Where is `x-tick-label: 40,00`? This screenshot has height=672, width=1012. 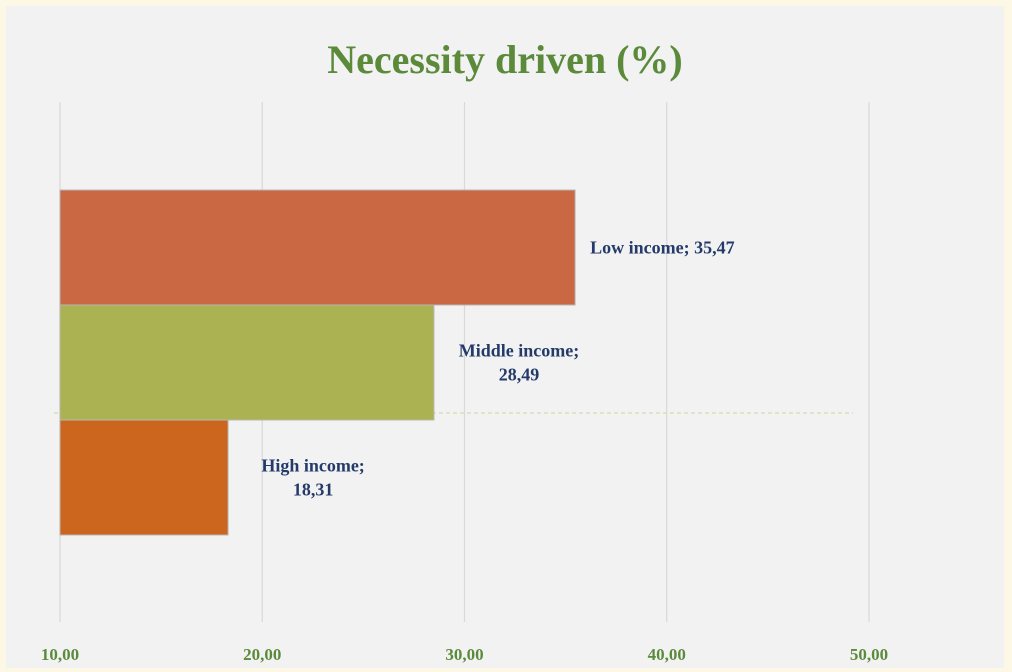
x-tick-label: 40,00 is located at coordinates (667, 654).